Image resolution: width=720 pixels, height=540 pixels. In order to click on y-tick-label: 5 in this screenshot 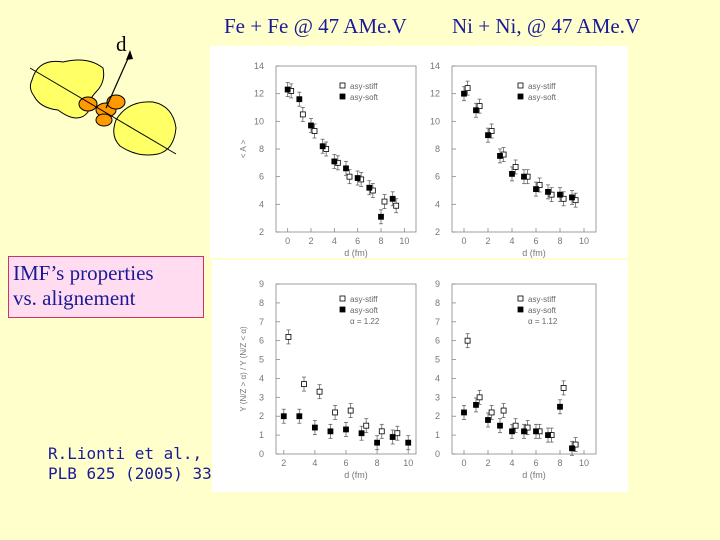, I will do `click(261, 360)`.